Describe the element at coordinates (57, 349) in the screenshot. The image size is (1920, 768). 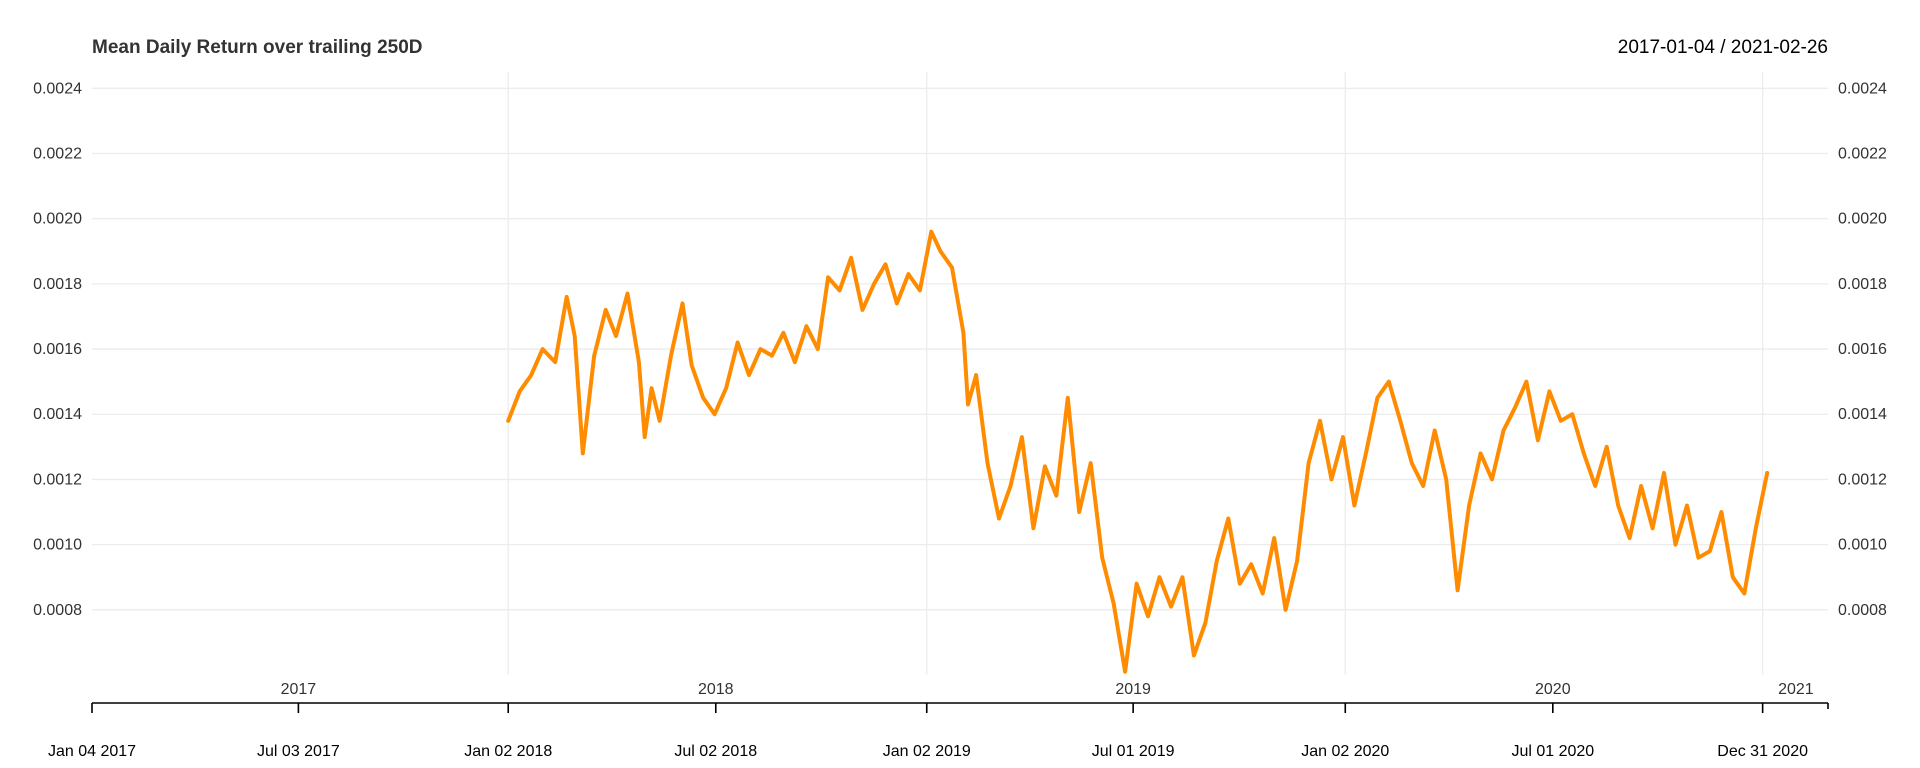
I see `y-tick-label-left: 0.0016` at that location.